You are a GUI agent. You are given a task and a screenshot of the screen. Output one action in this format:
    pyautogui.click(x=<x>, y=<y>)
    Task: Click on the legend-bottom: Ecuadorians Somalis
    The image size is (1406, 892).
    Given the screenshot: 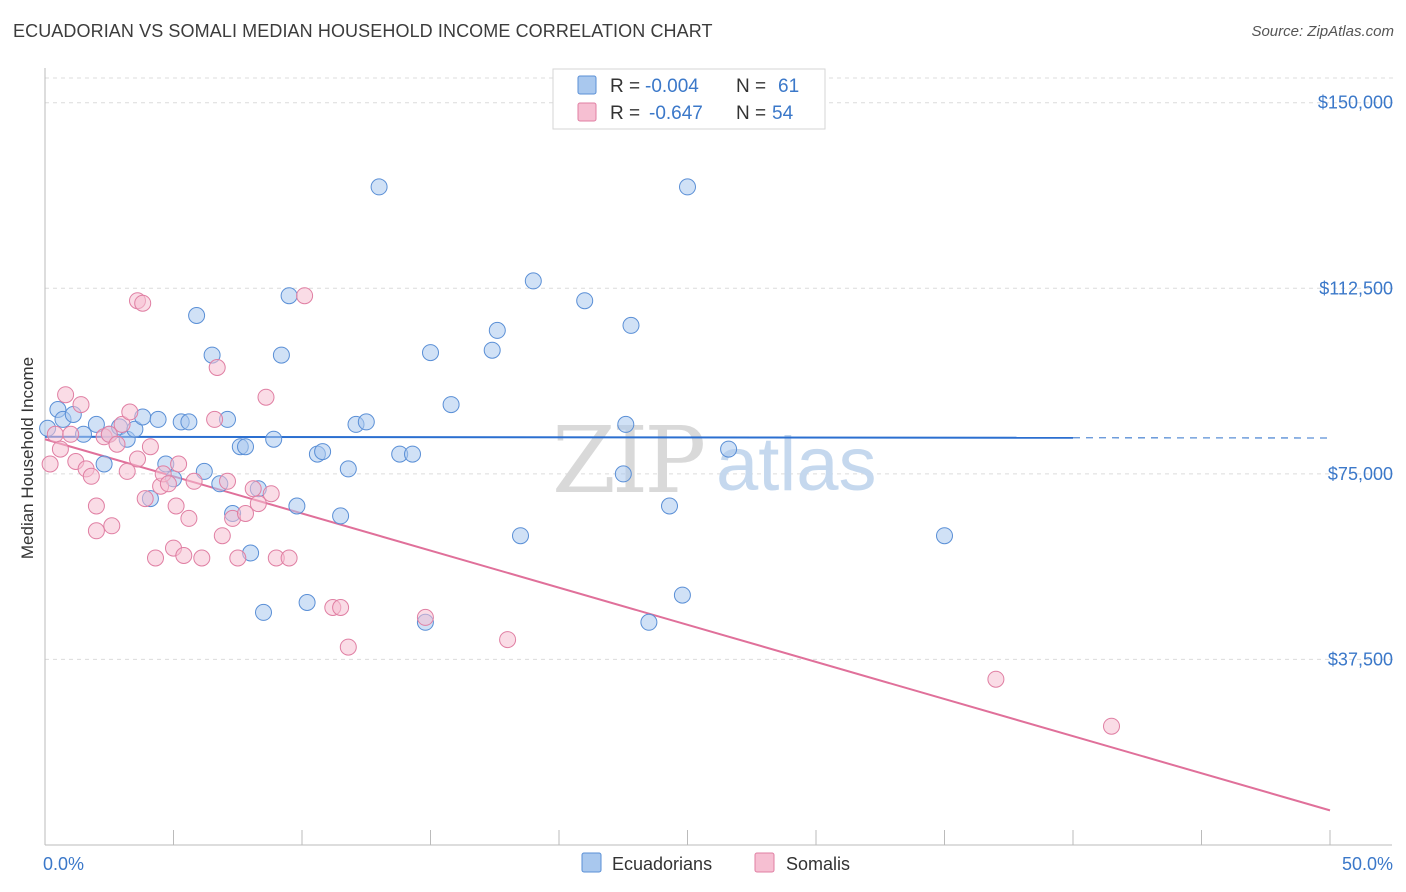 What is the action you would take?
    pyautogui.click(x=715, y=863)
    